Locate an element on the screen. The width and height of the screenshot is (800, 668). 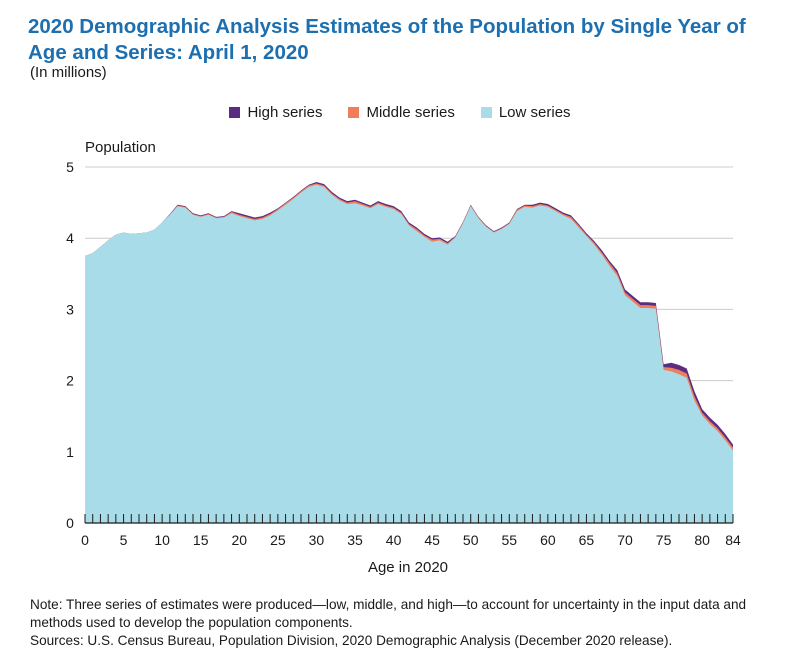
y-tick-label: 3 is located at coordinates (70, 309).